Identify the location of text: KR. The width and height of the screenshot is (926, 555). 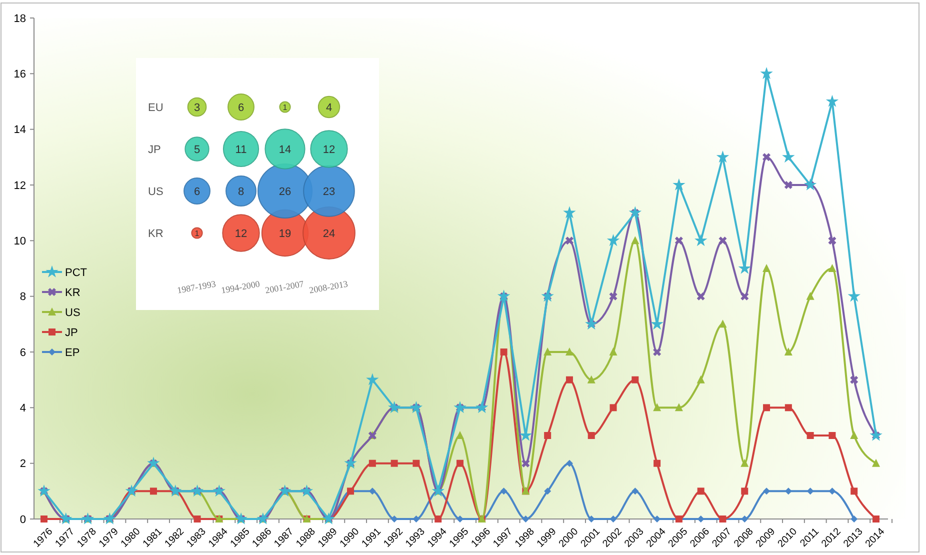
(156, 234).